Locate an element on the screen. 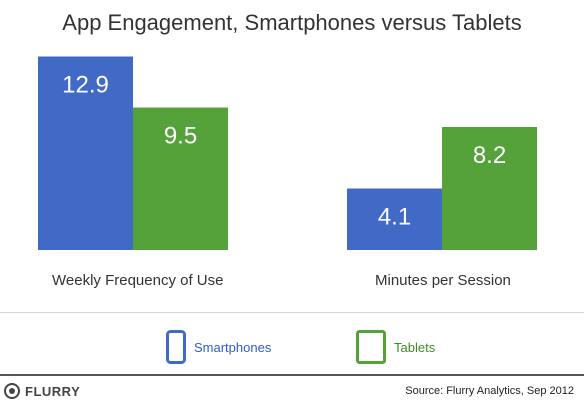 This screenshot has height=407, width=584. flurry-logo: FLURRY is located at coordinates (42, 391).